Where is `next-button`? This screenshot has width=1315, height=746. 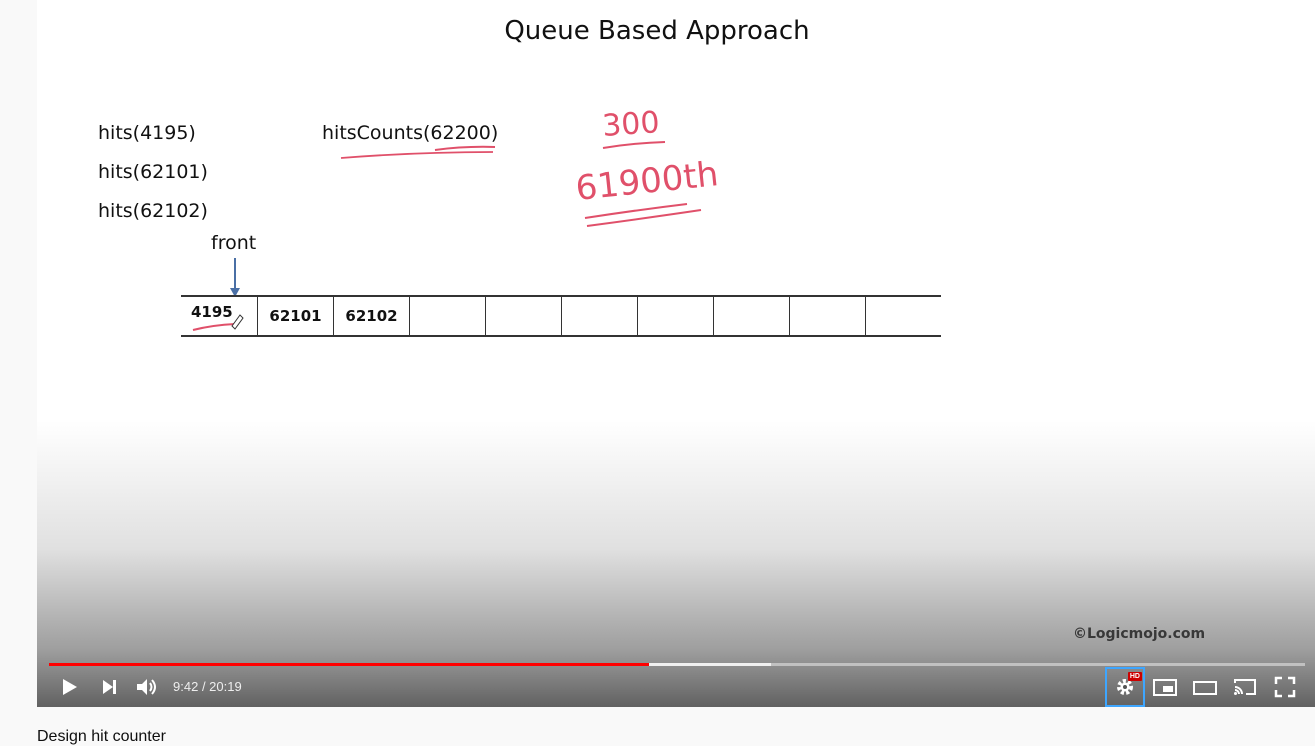 next-button is located at coordinates (109, 687).